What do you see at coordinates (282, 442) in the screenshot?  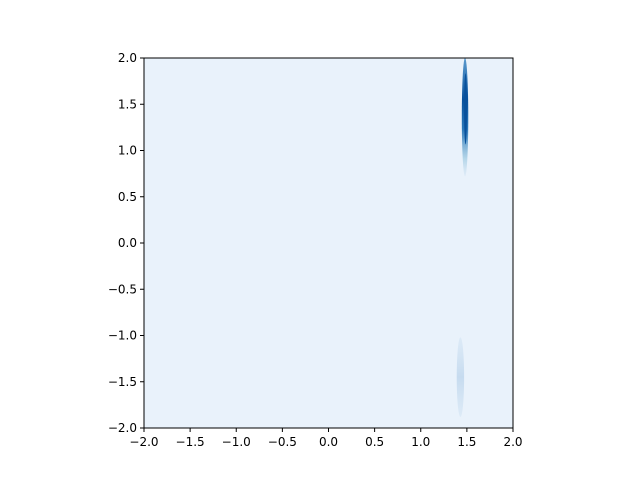 I see `x-tick-label: −0.5` at bounding box center [282, 442].